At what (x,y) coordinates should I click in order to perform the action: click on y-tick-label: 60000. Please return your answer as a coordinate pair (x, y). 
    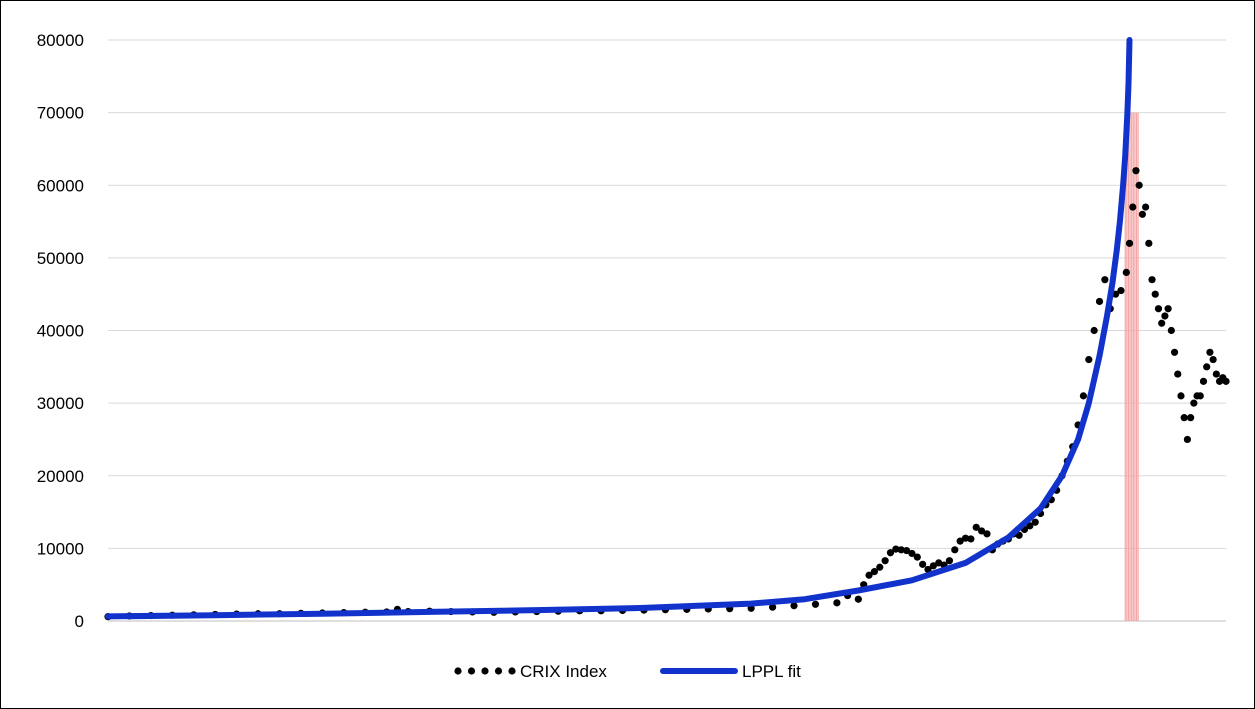
    Looking at the image, I should click on (60, 185).